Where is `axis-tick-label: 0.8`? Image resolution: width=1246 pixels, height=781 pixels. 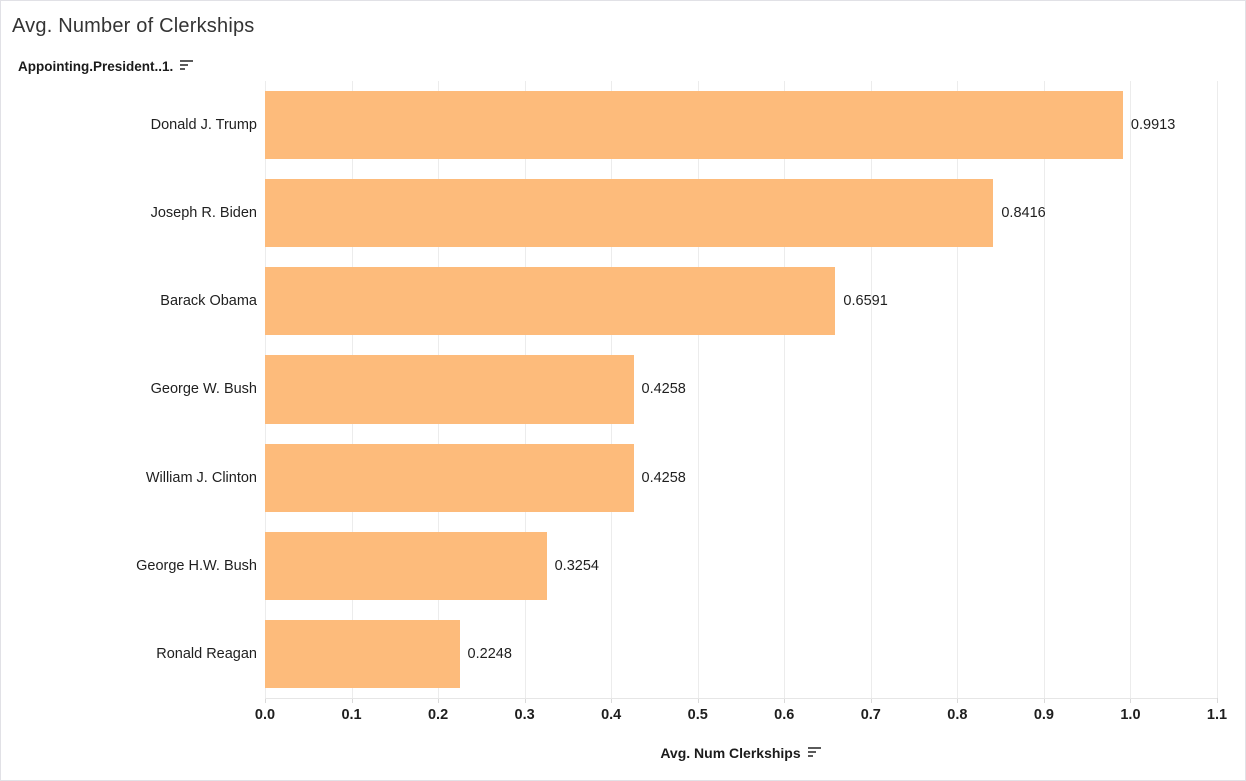 axis-tick-label: 0.8 is located at coordinates (957, 715).